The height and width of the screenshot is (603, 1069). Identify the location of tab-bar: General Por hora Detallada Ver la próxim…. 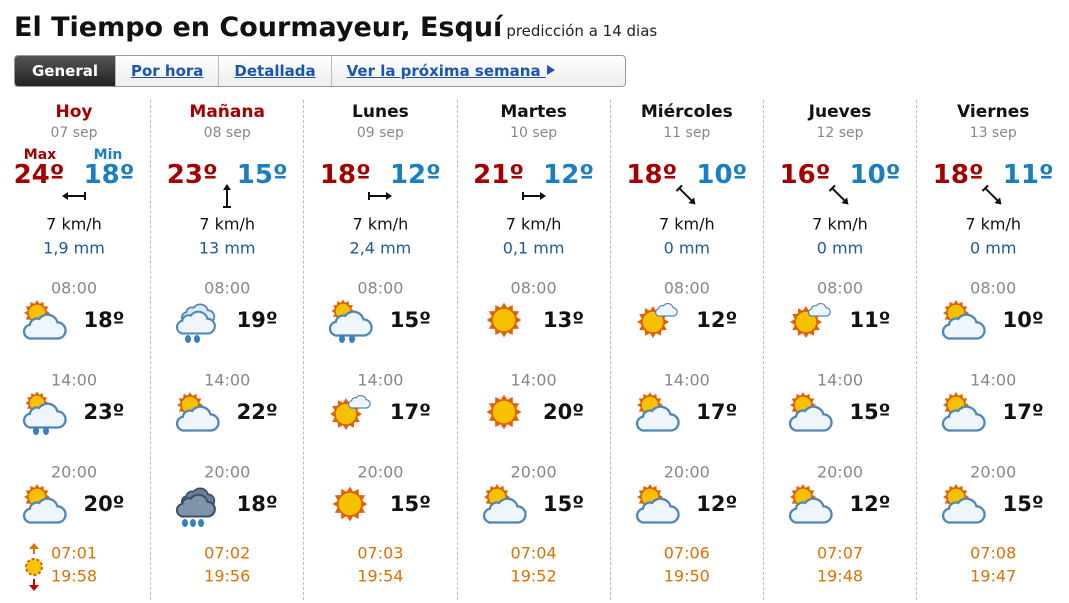
(320, 71).